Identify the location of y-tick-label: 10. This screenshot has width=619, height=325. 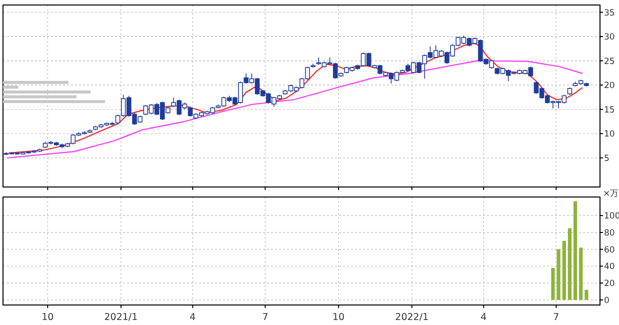
(609, 135).